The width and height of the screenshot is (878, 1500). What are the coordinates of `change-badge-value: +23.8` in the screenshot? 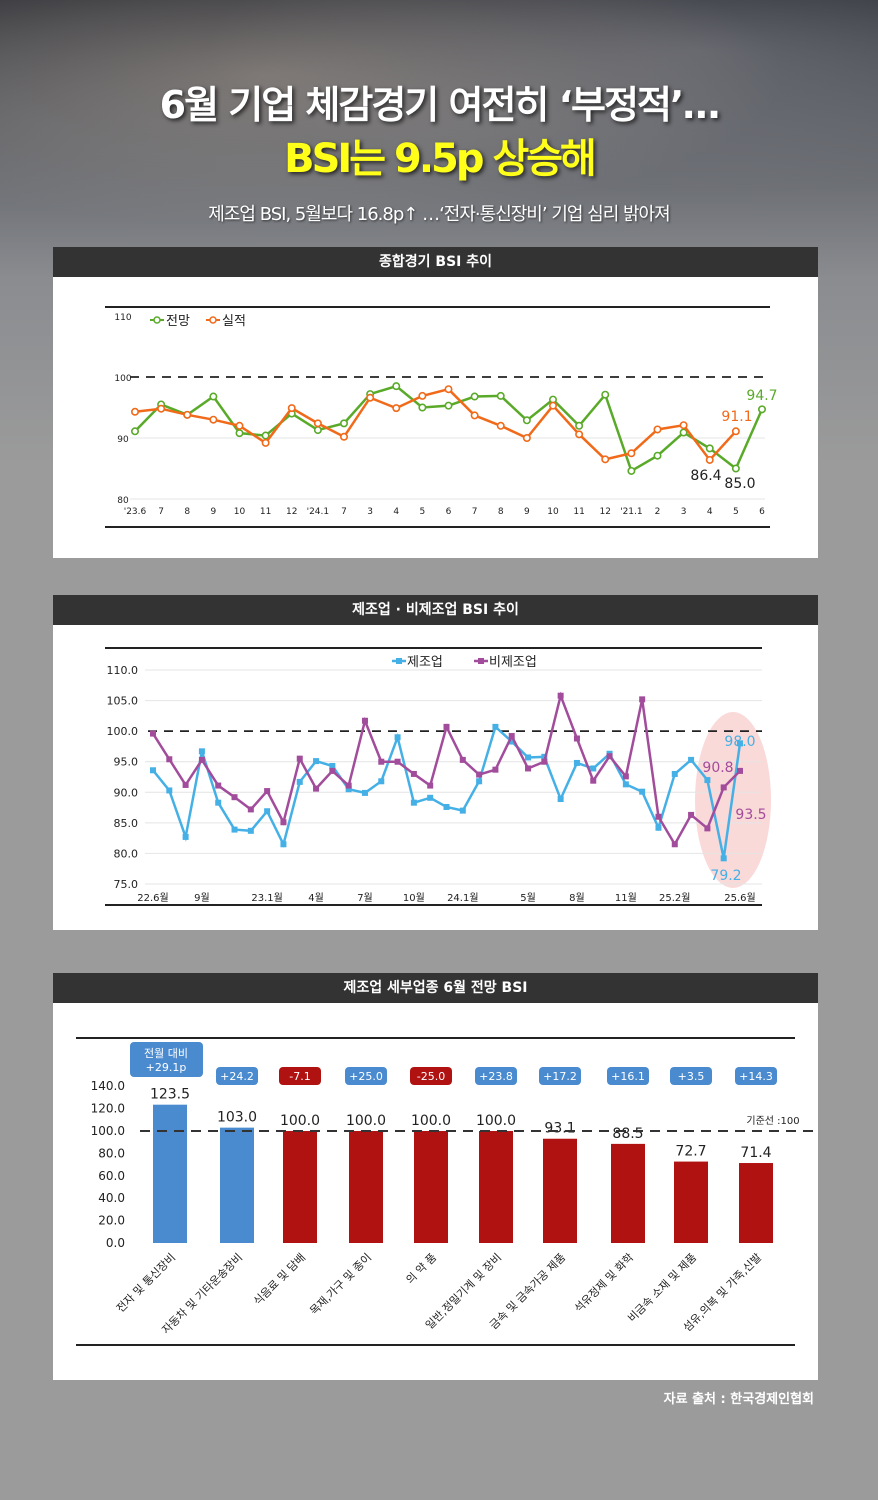 It's located at (496, 1076).